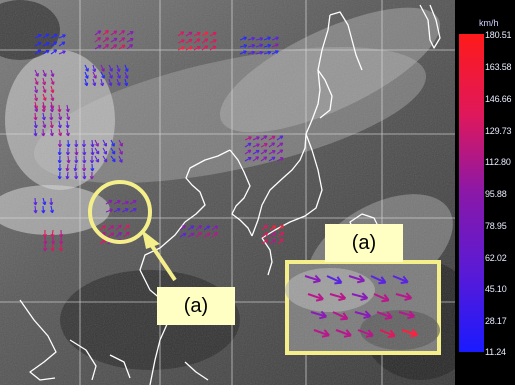 The image size is (515, 385). I want to click on colorbar-tick: 45.10, so click(496, 289).